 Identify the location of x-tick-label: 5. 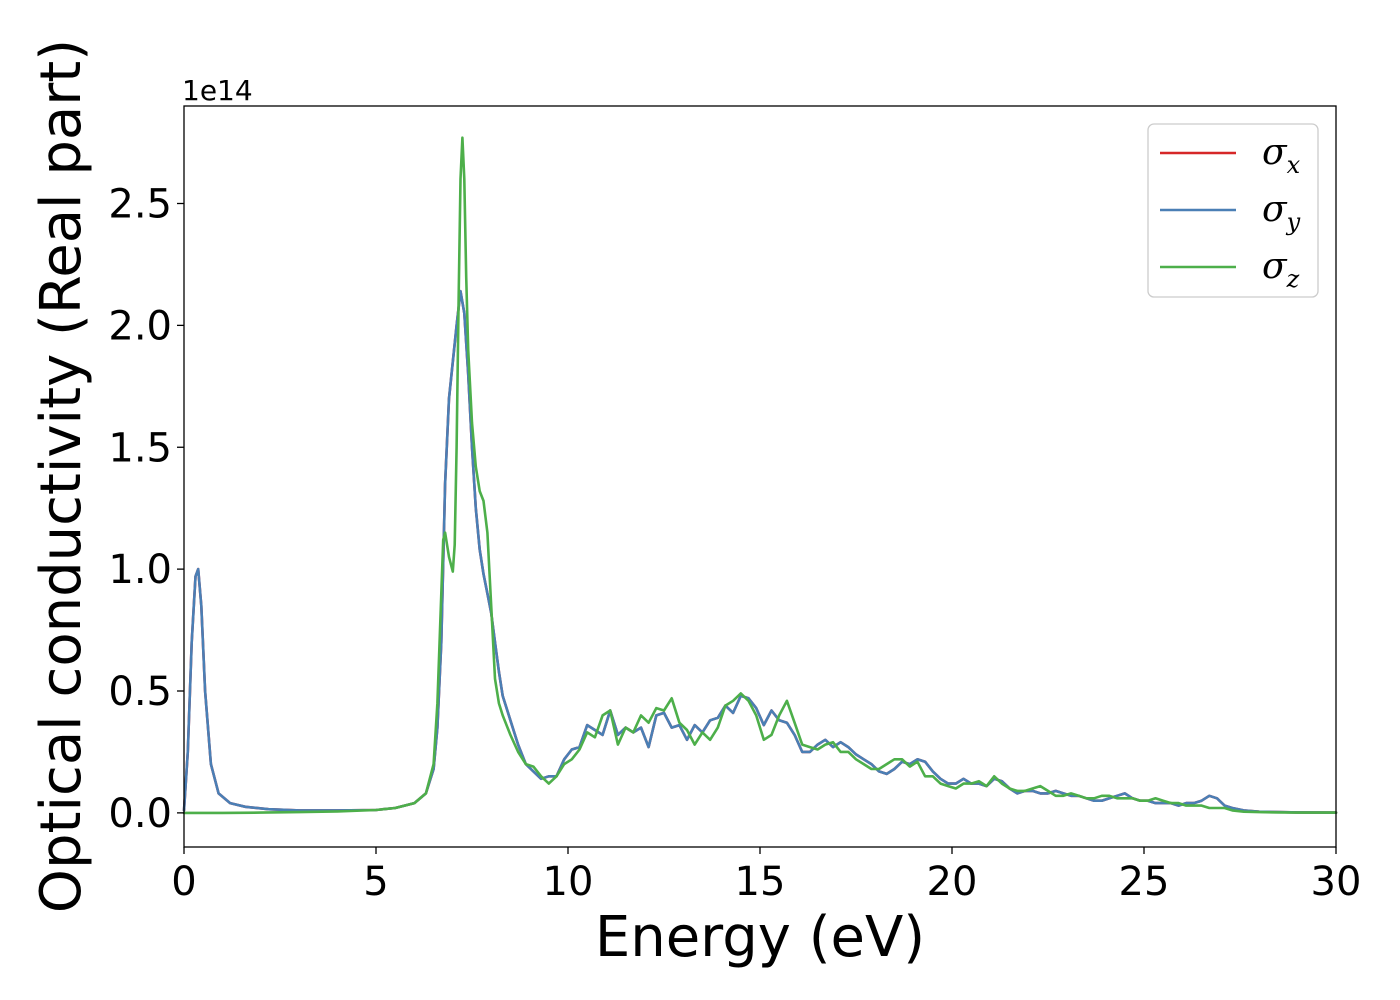
(375, 882).